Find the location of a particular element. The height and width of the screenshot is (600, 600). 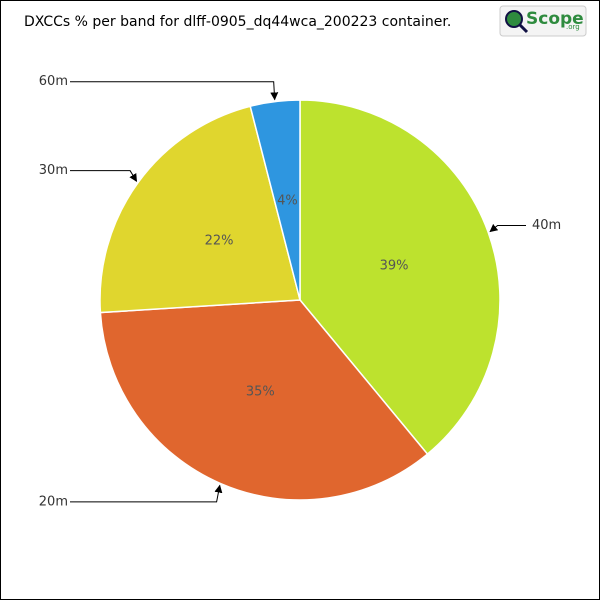

legend-label: 30m is located at coordinates (53, 170).